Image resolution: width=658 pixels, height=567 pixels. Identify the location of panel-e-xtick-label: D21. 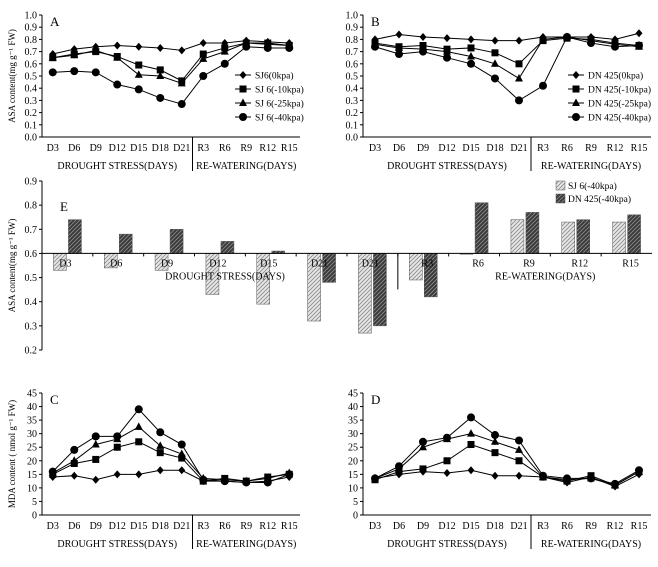
(319, 263).